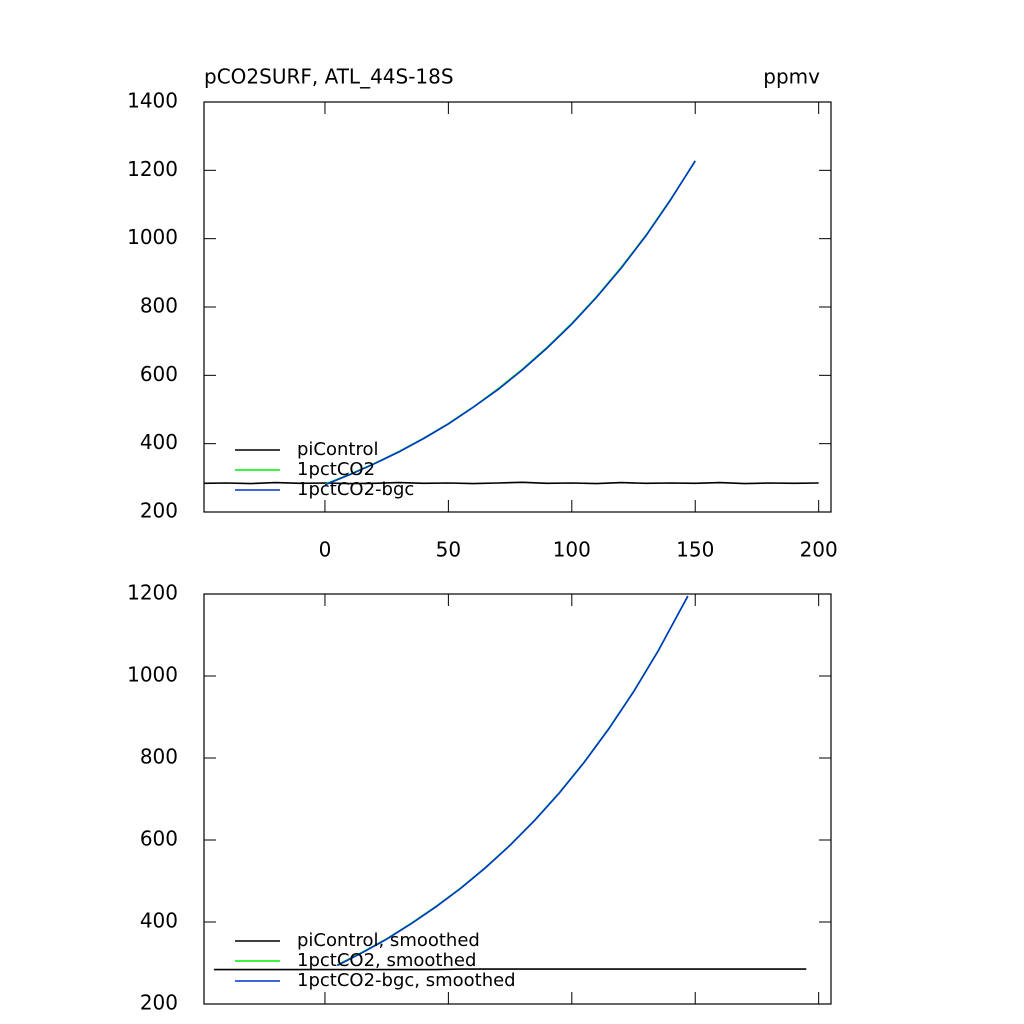 This screenshot has height=1024, width=1024. What do you see at coordinates (355, 489) in the screenshot?
I see `legend-label: 1pctCO2-bgc` at bounding box center [355, 489].